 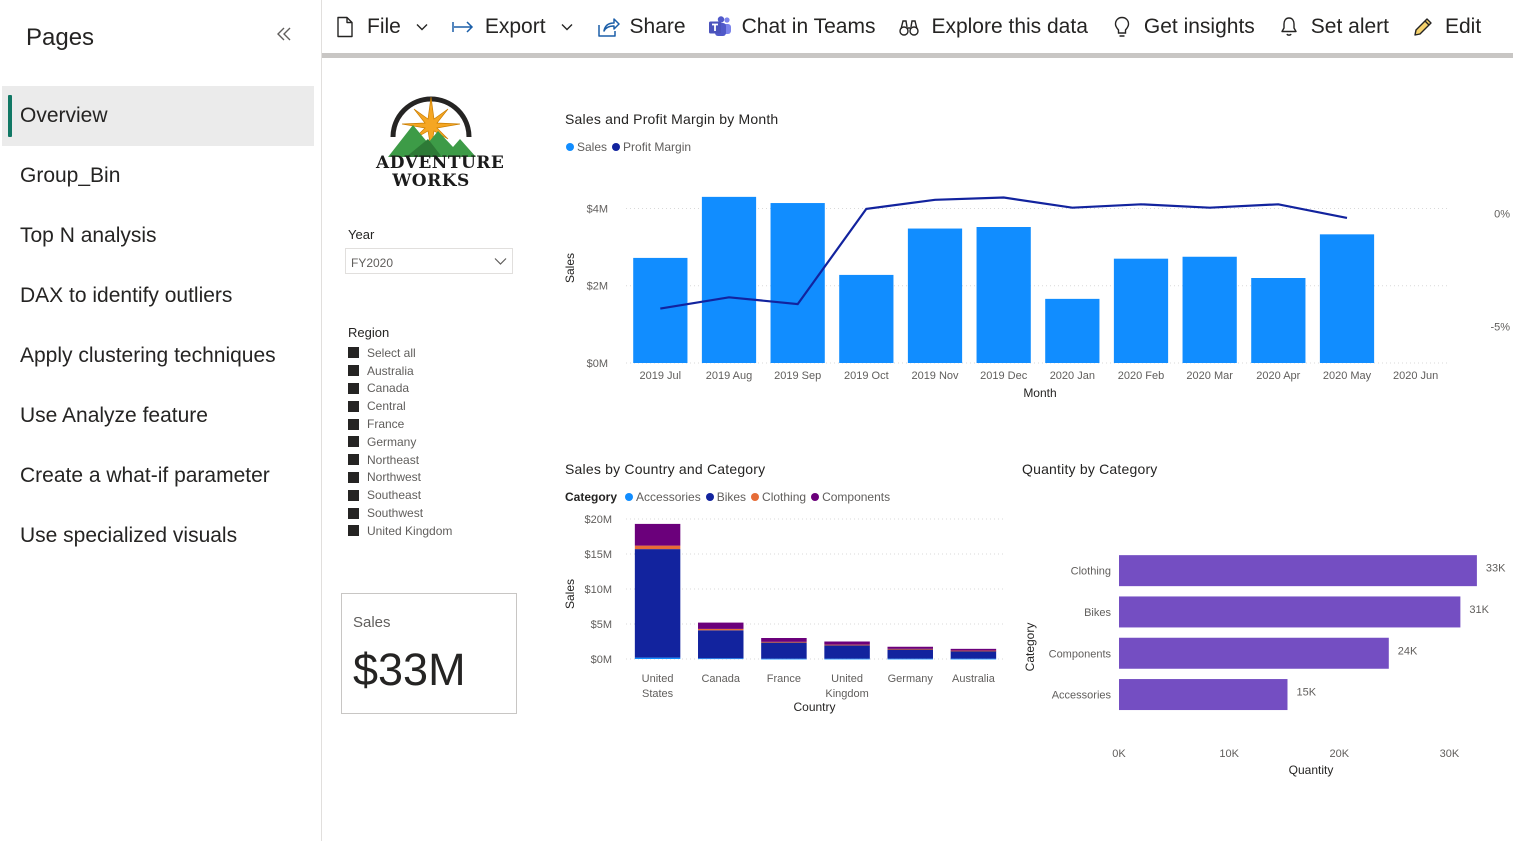 I want to click on region-option-label: Southwest, so click(x=395, y=513).